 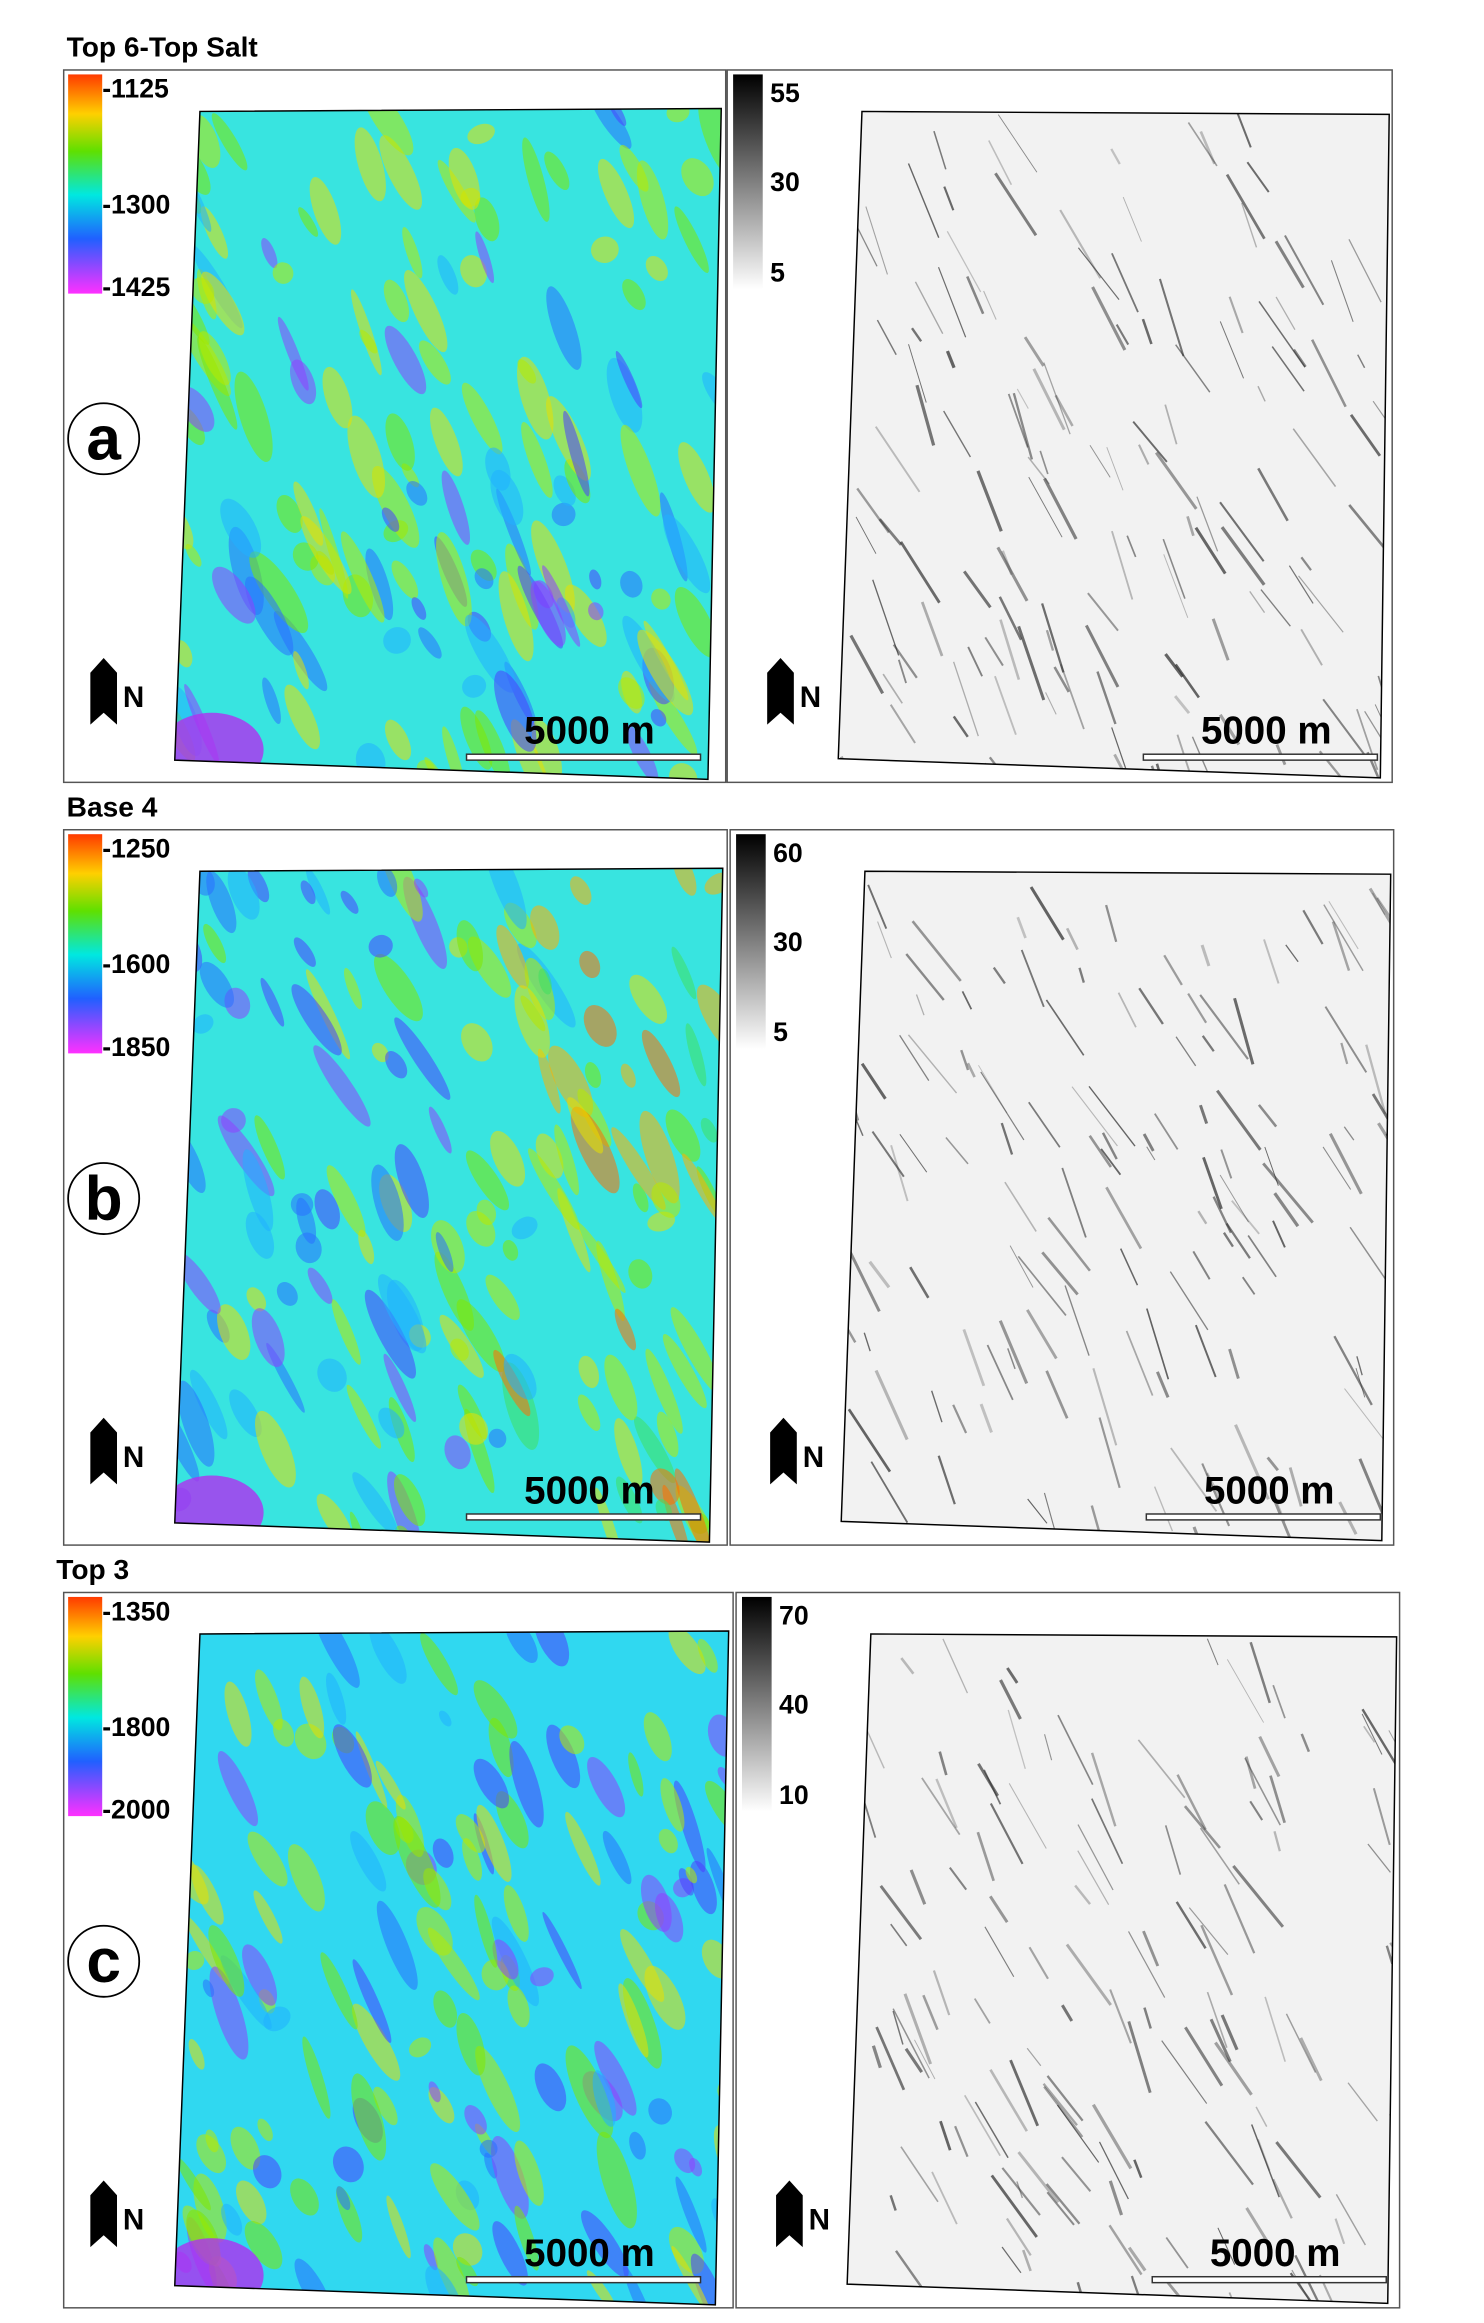 What do you see at coordinates (135, 89) in the screenshot?
I see `depth-scale-label: -1125` at bounding box center [135, 89].